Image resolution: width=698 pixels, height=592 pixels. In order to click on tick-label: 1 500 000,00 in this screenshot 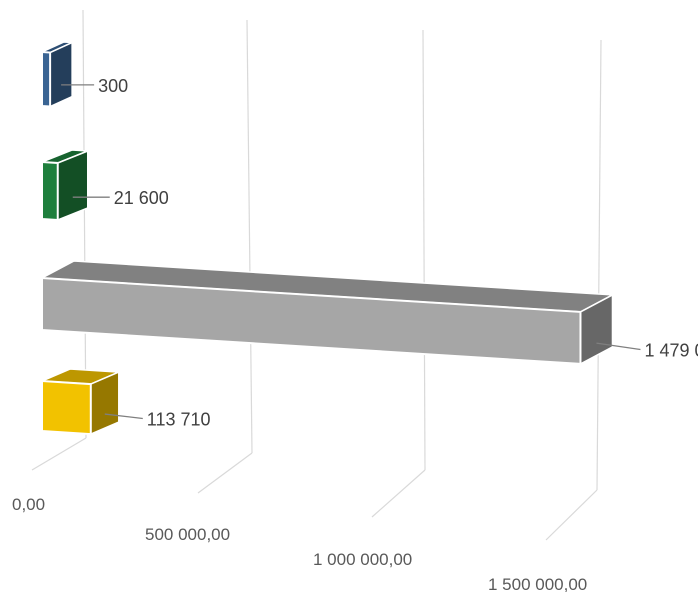, I will do `click(537, 583)`.